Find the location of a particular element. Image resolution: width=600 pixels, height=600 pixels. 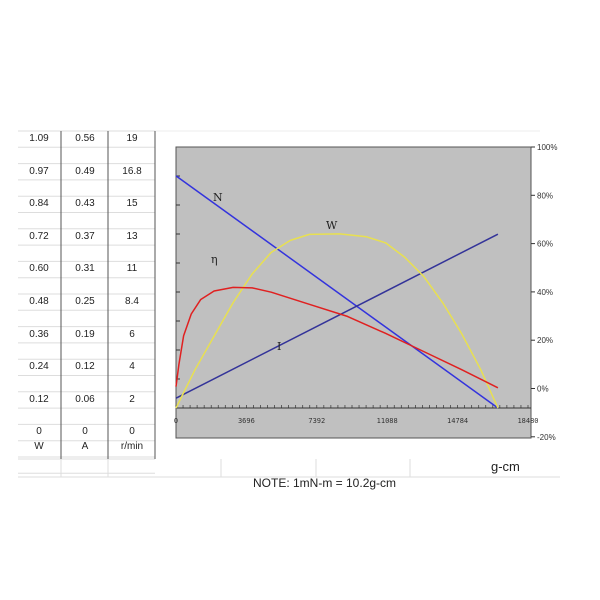

right-tick-label: 60% is located at coordinates (545, 244).